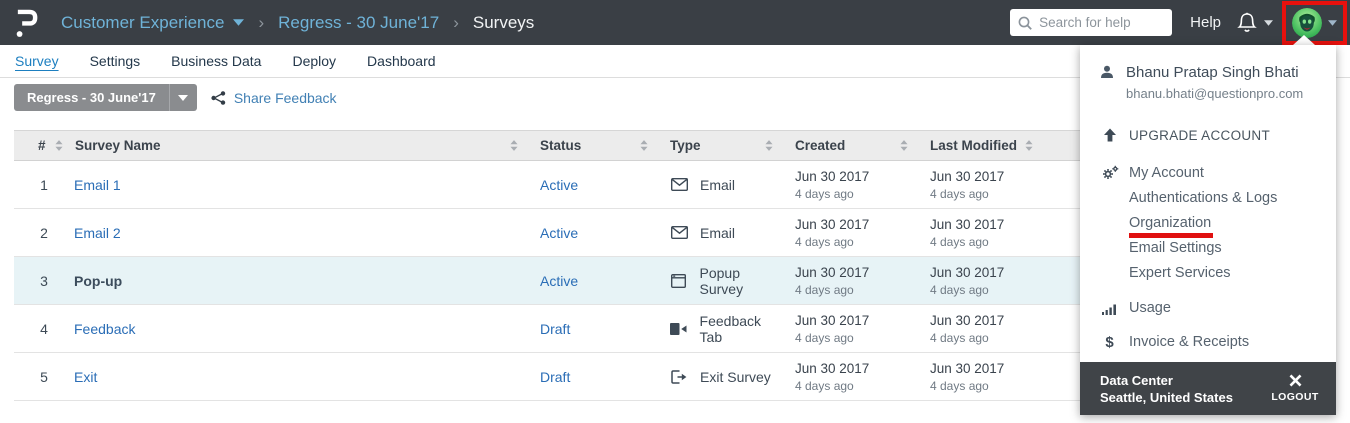  I want to click on product-selector: Customer Experience, so click(153, 23).